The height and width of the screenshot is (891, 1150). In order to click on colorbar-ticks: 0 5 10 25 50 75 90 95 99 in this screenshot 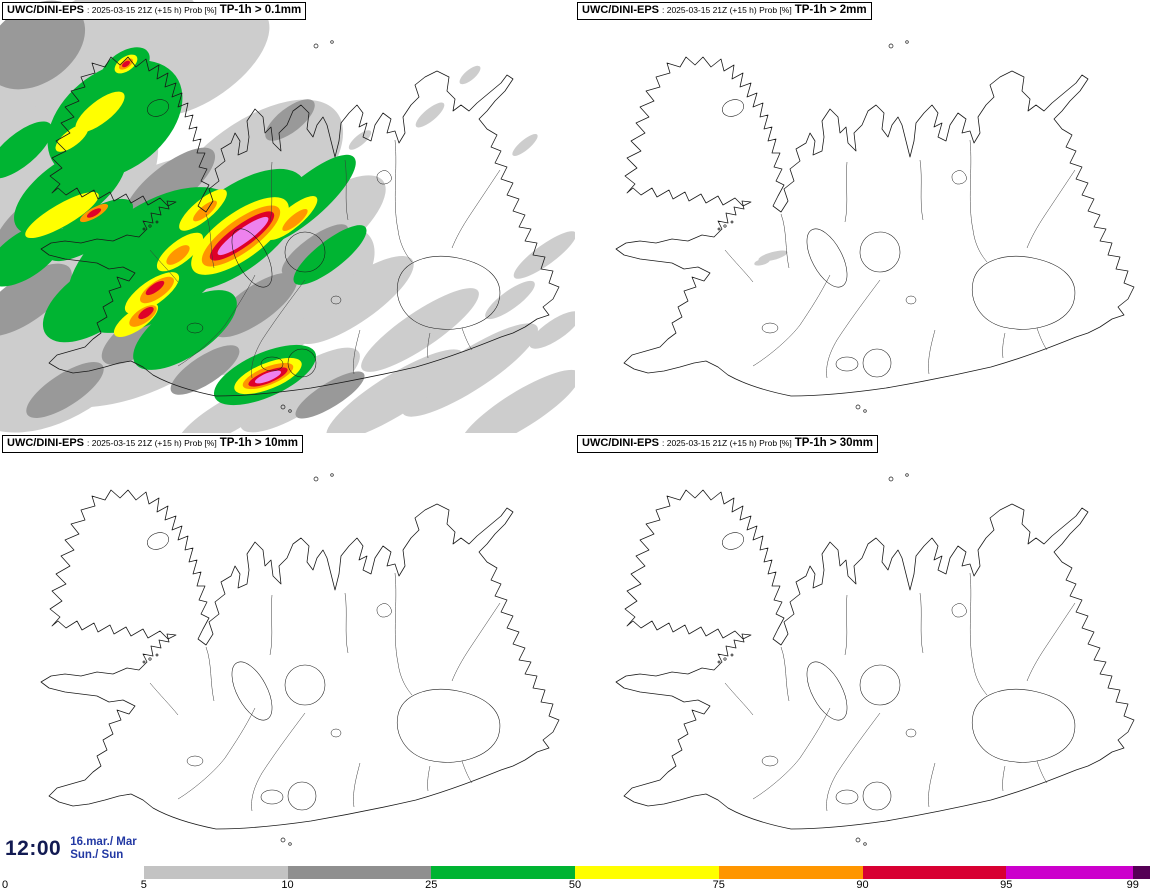, I will do `click(575, 885)`.